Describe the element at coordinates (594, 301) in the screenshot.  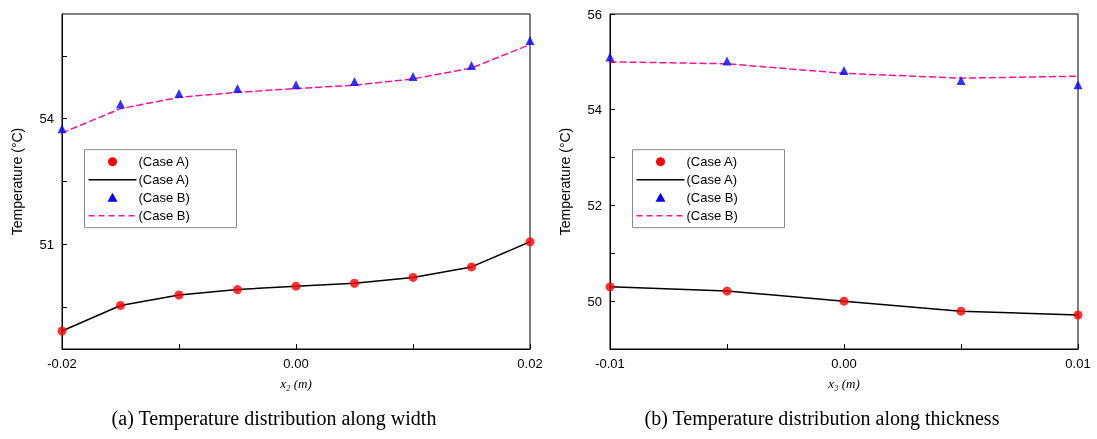
I see `y-tick-label: 50` at that location.